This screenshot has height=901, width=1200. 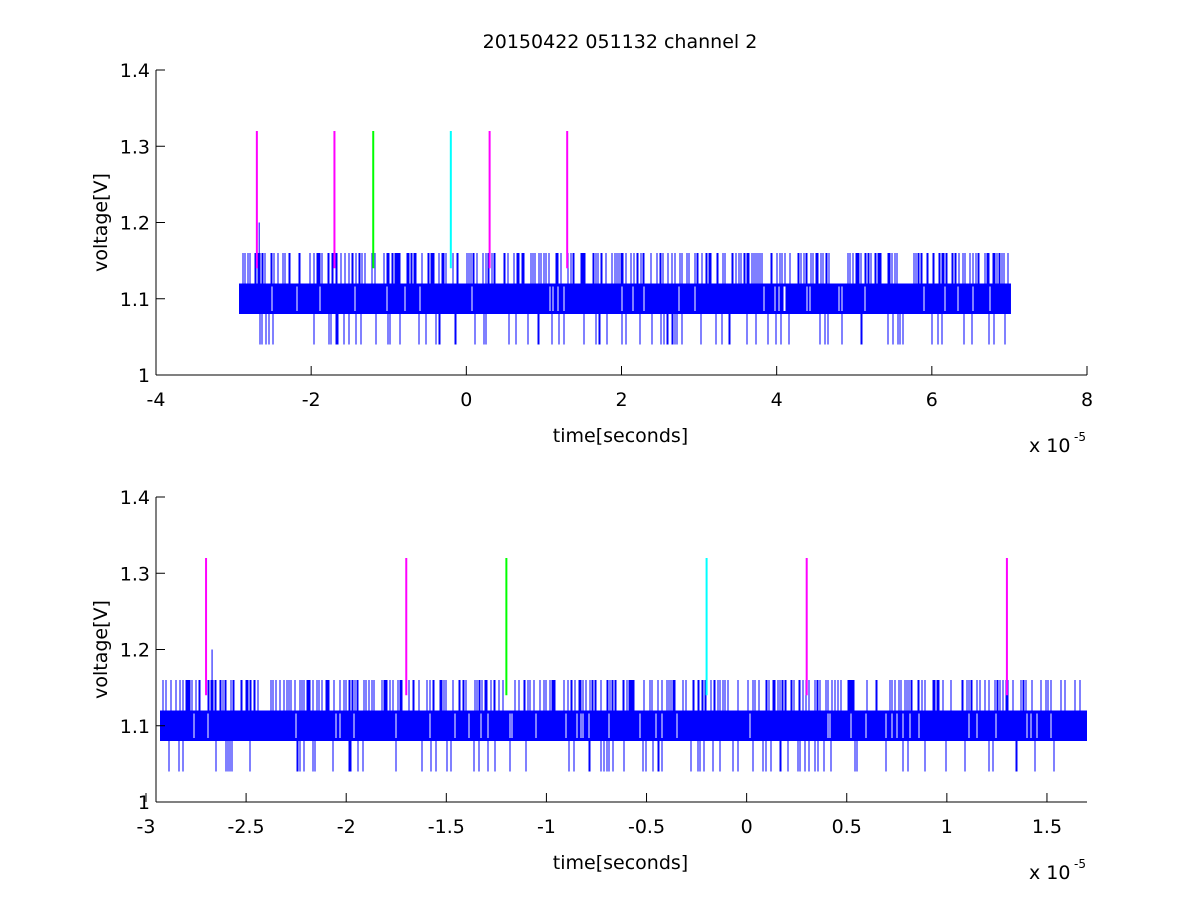 I want to click on x-tick-label: 4, so click(x=777, y=400).